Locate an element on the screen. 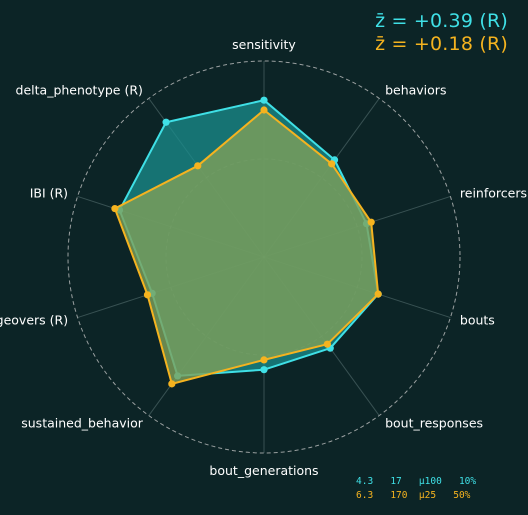 Image resolution: width=528 pixels, height=515 pixels. axis-label: reinforcers is located at coordinates (493, 192).